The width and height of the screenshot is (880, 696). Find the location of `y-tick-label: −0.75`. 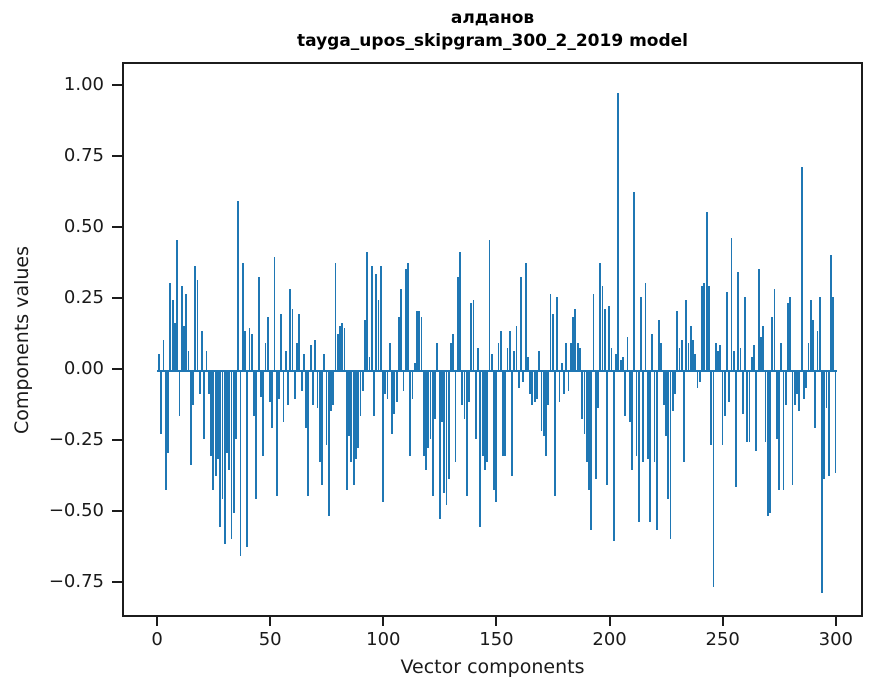

y-tick-label: −0.75 is located at coordinates (76, 582).